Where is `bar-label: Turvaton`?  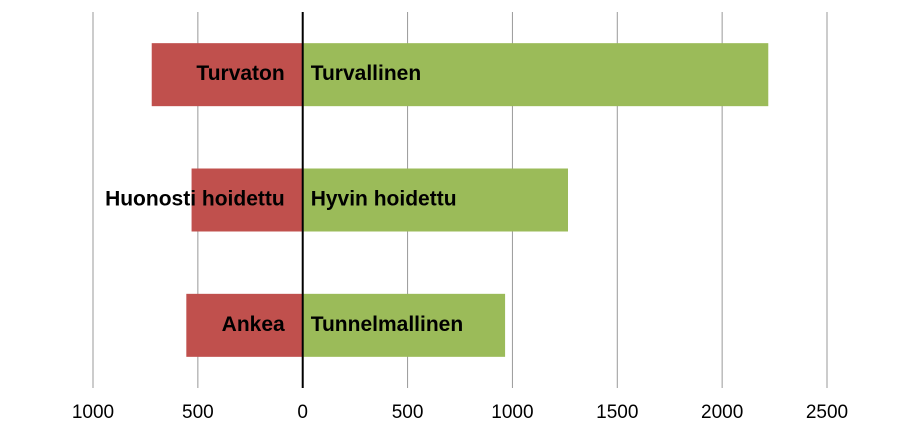
bar-label: Turvaton is located at coordinates (240, 73).